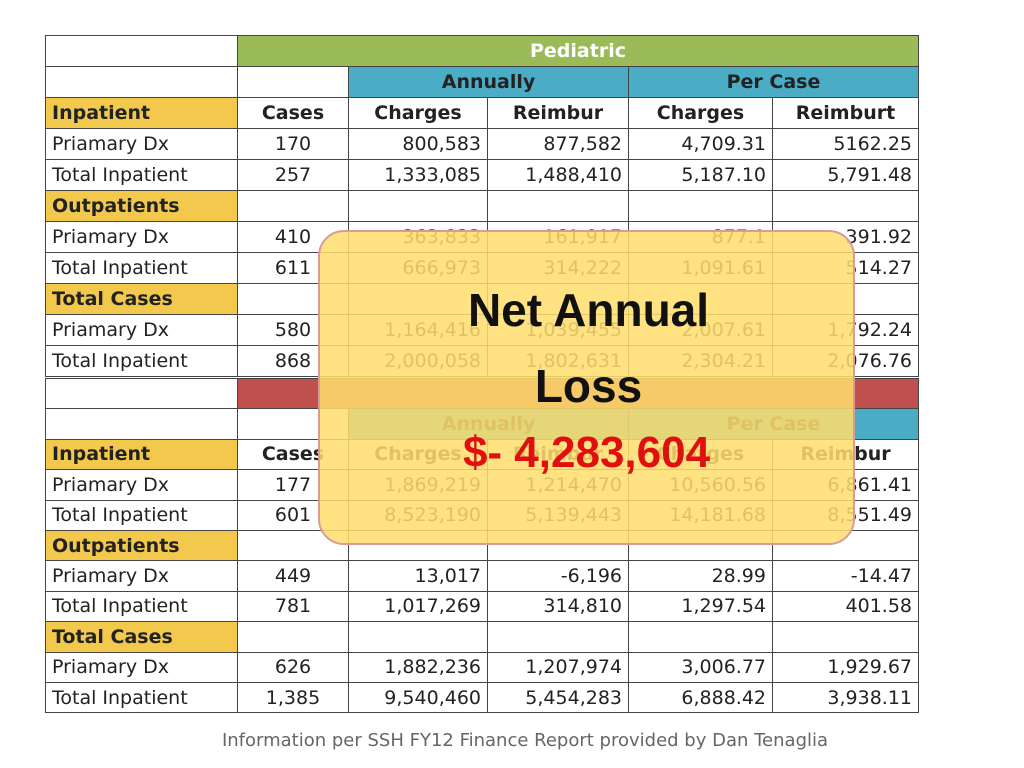  What do you see at coordinates (845, 698) in the screenshot?
I see `data-cell: 3,938.11` at bounding box center [845, 698].